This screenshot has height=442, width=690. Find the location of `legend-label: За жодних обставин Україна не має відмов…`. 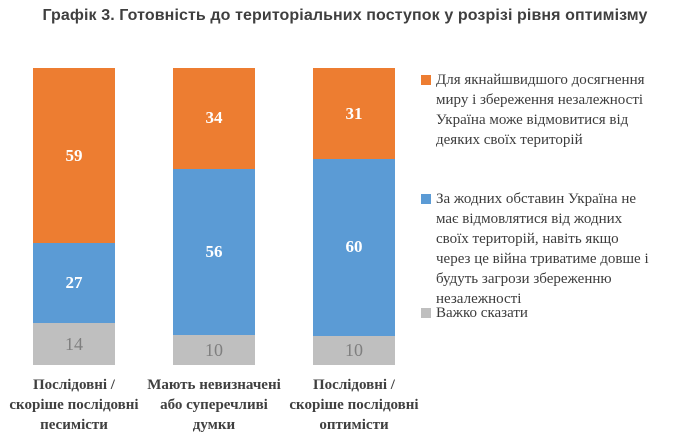

legend-label: За жодних обставин Україна не має відмов… is located at coordinates (542, 249).